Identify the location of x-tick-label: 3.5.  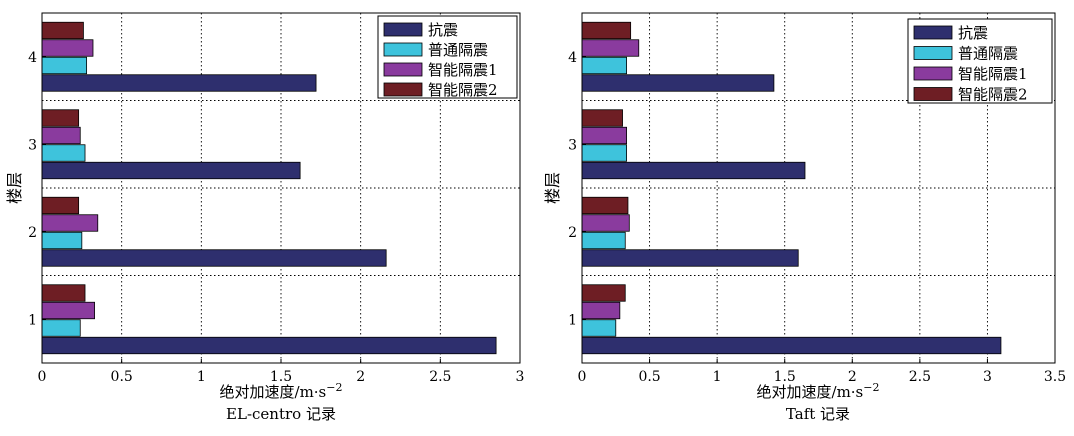
(1055, 377).